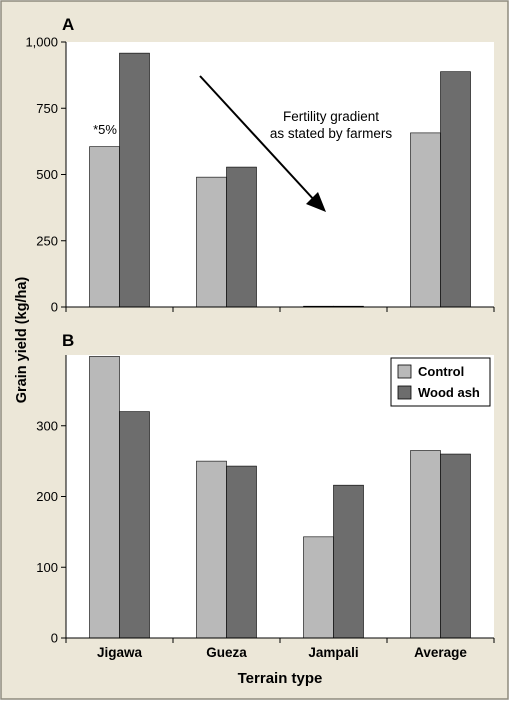  I want to click on panel-b-label: B, so click(68, 340).